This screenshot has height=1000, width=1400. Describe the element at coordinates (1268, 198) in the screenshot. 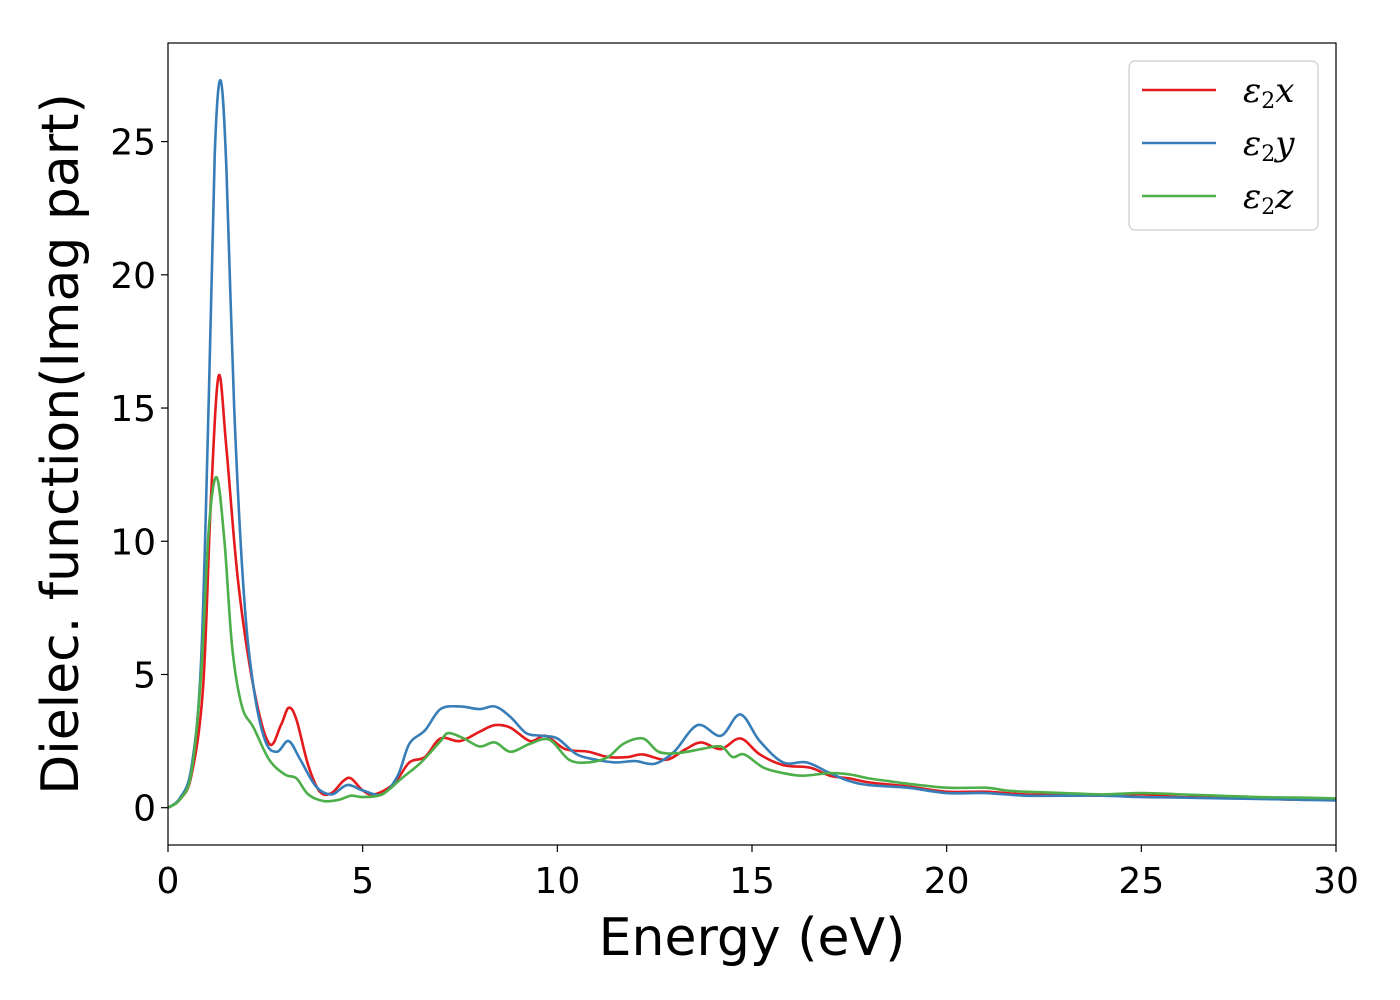

I see `legend-label-z: ε2z` at that location.